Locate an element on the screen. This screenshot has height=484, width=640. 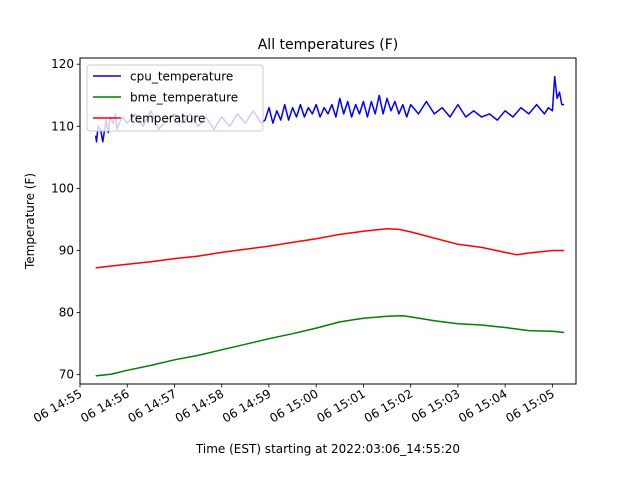
y-tick-label: 120 is located at coordinates (62, 64).